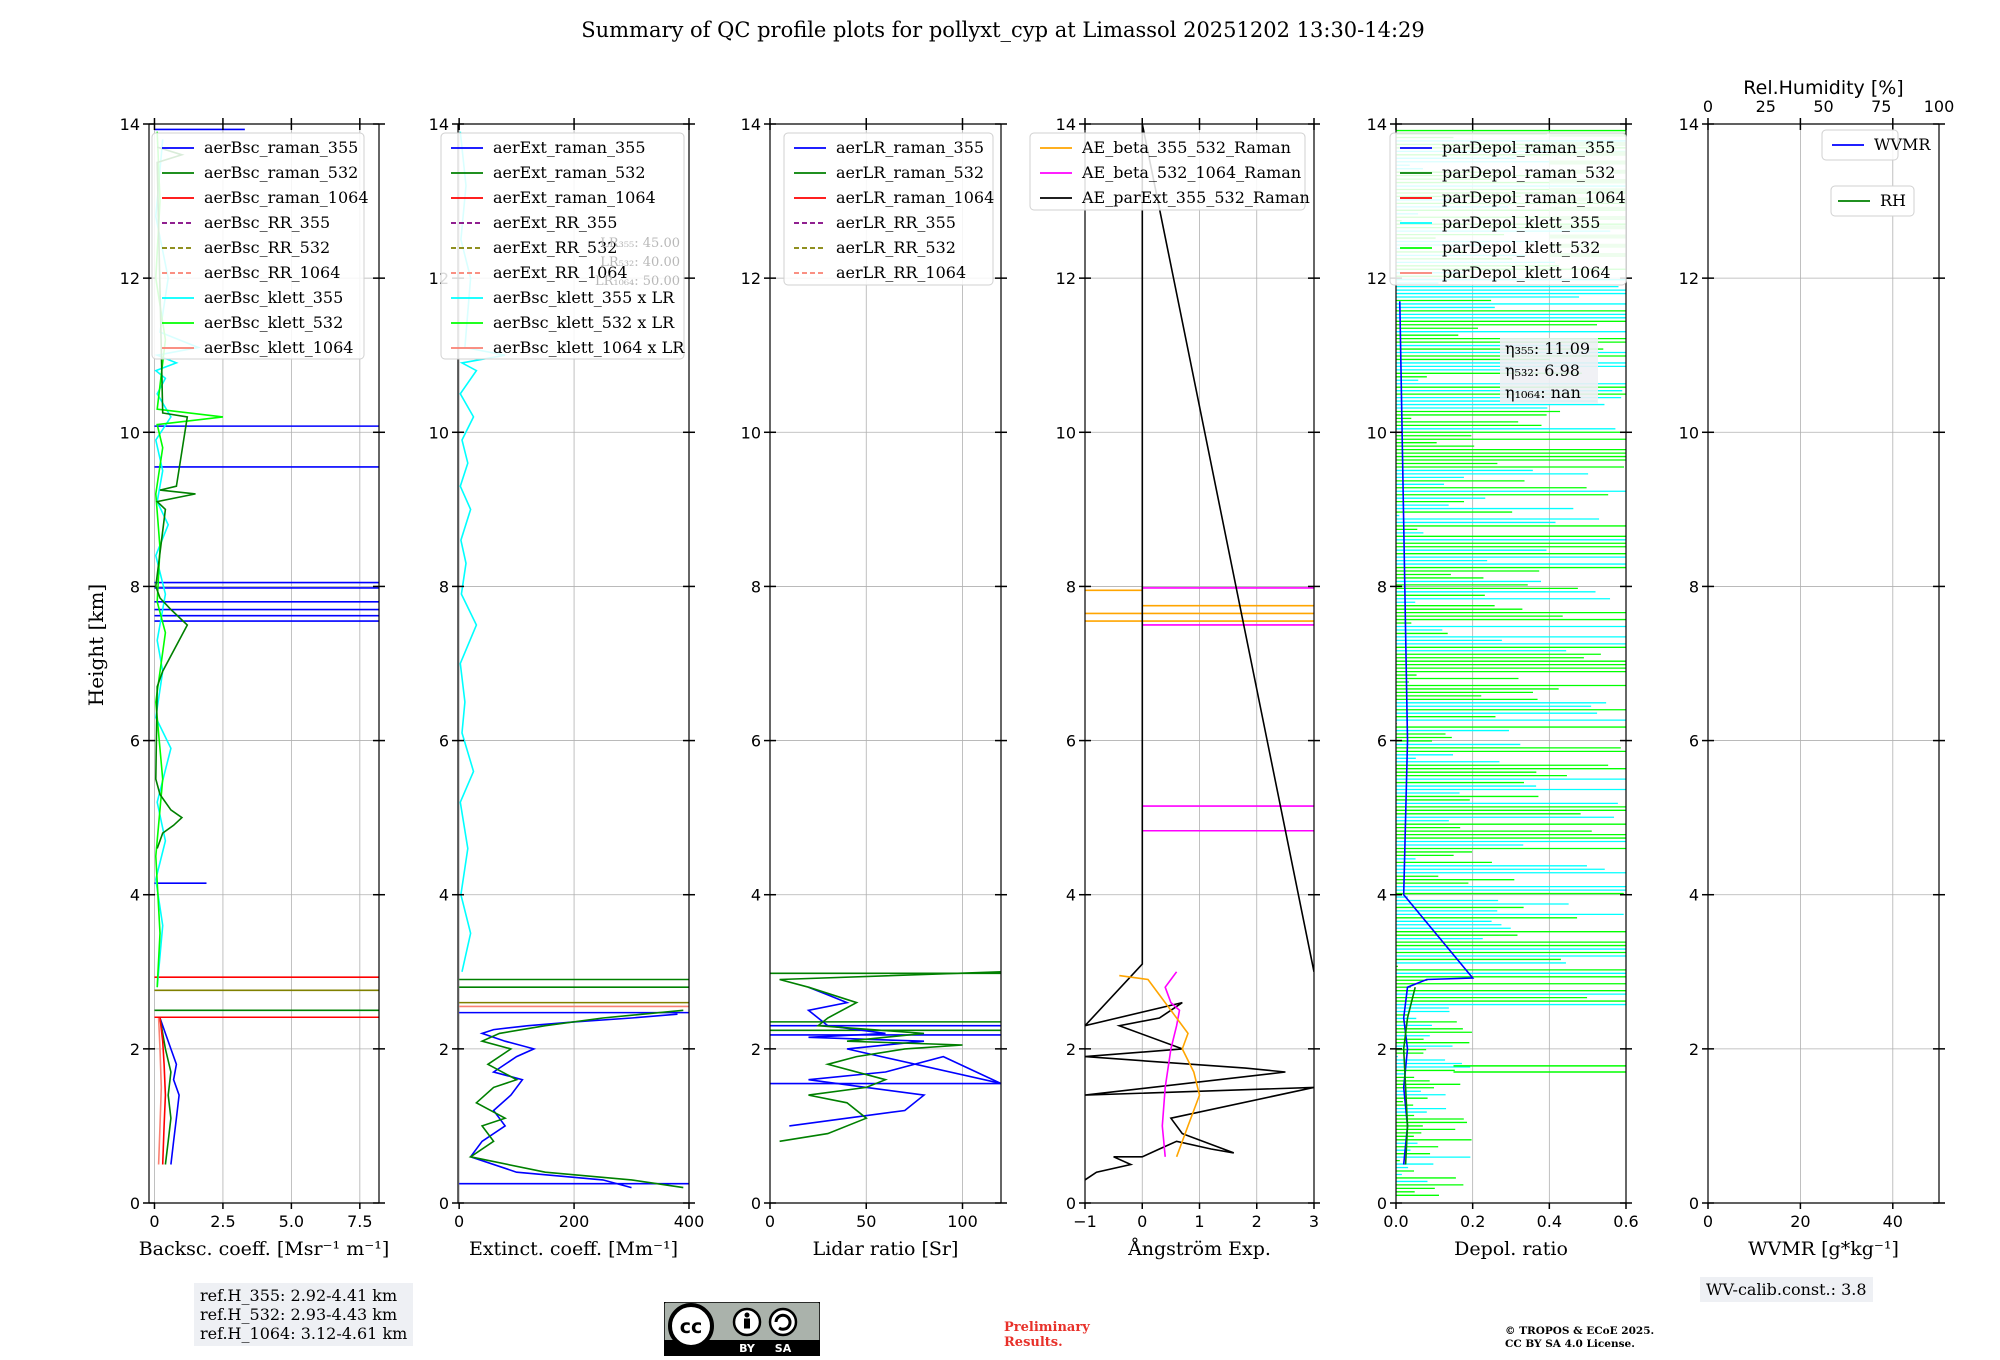  What do you see at coordinates (896, 222) in the screenshot?
I see `legend-label: aerLR_RR_355` at bounding box center [896, 222].